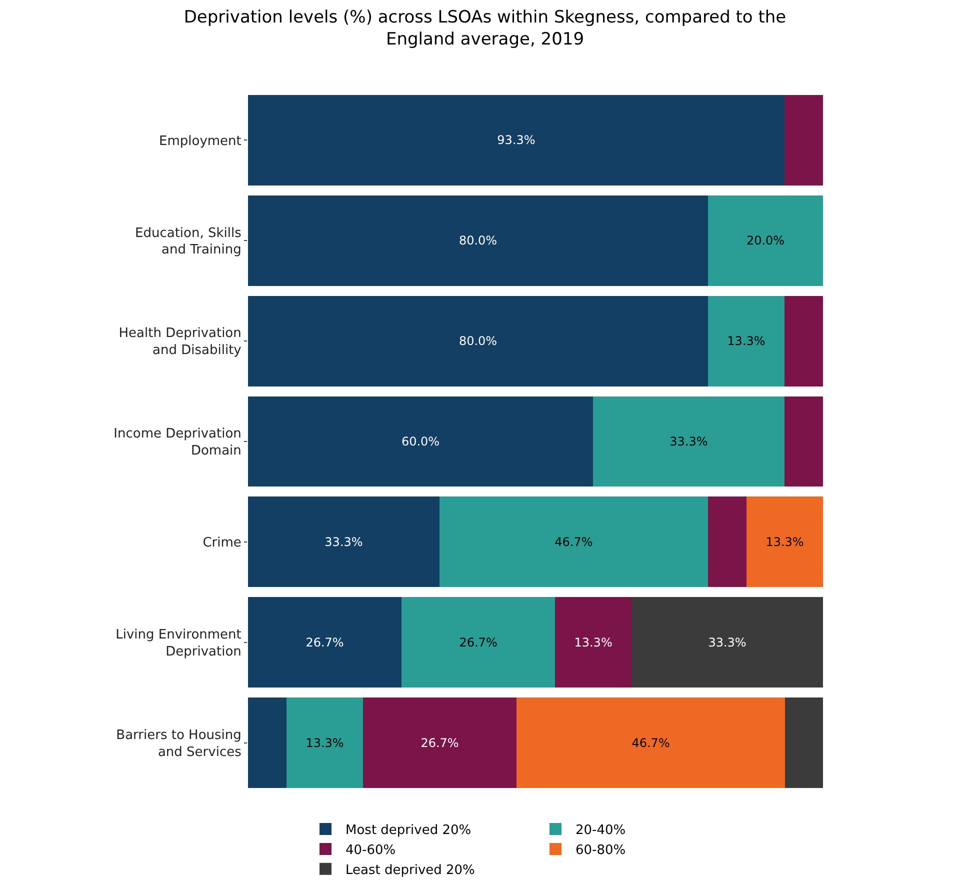 The height and width of the screenshot is (896, 970). I want to click on legend-label: 40-60%, so click(371, 850).